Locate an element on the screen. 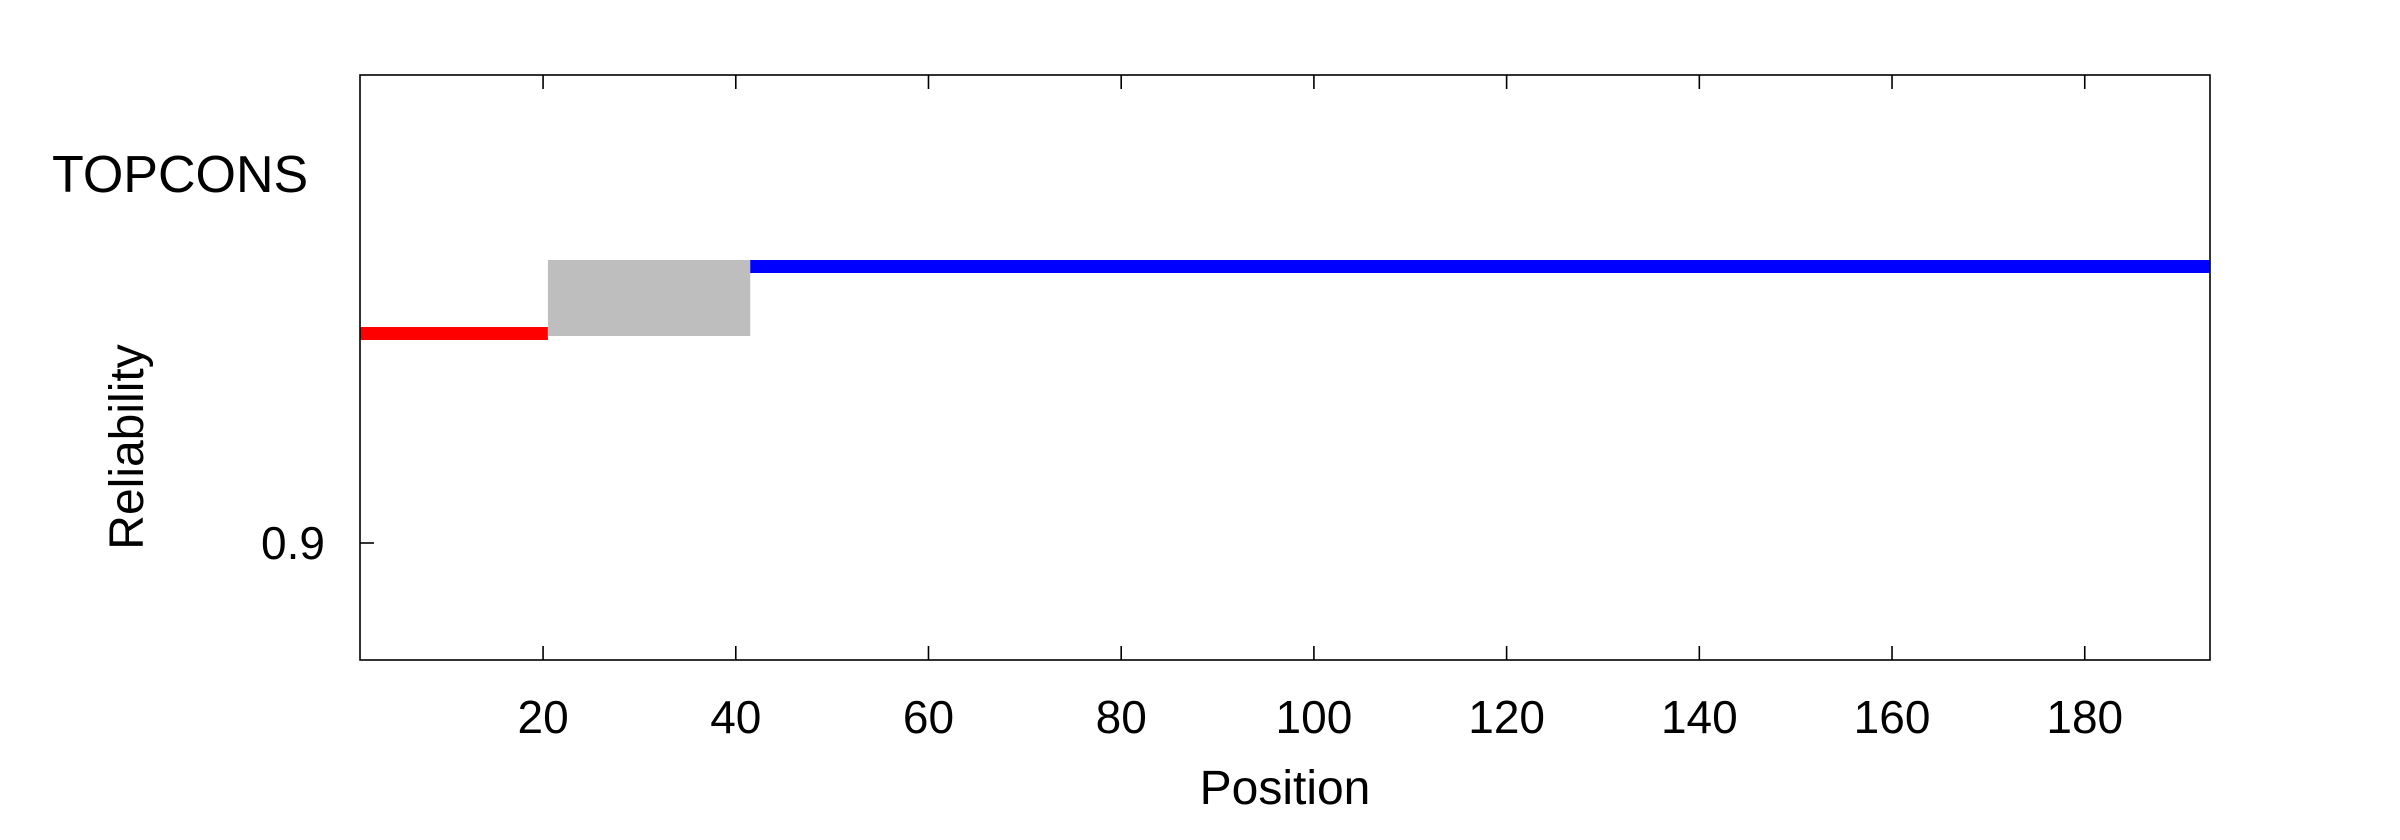 The height and width of the screenshot is (840, 2400). x-tick-label: 120 is located at coordinates (1506, 717).